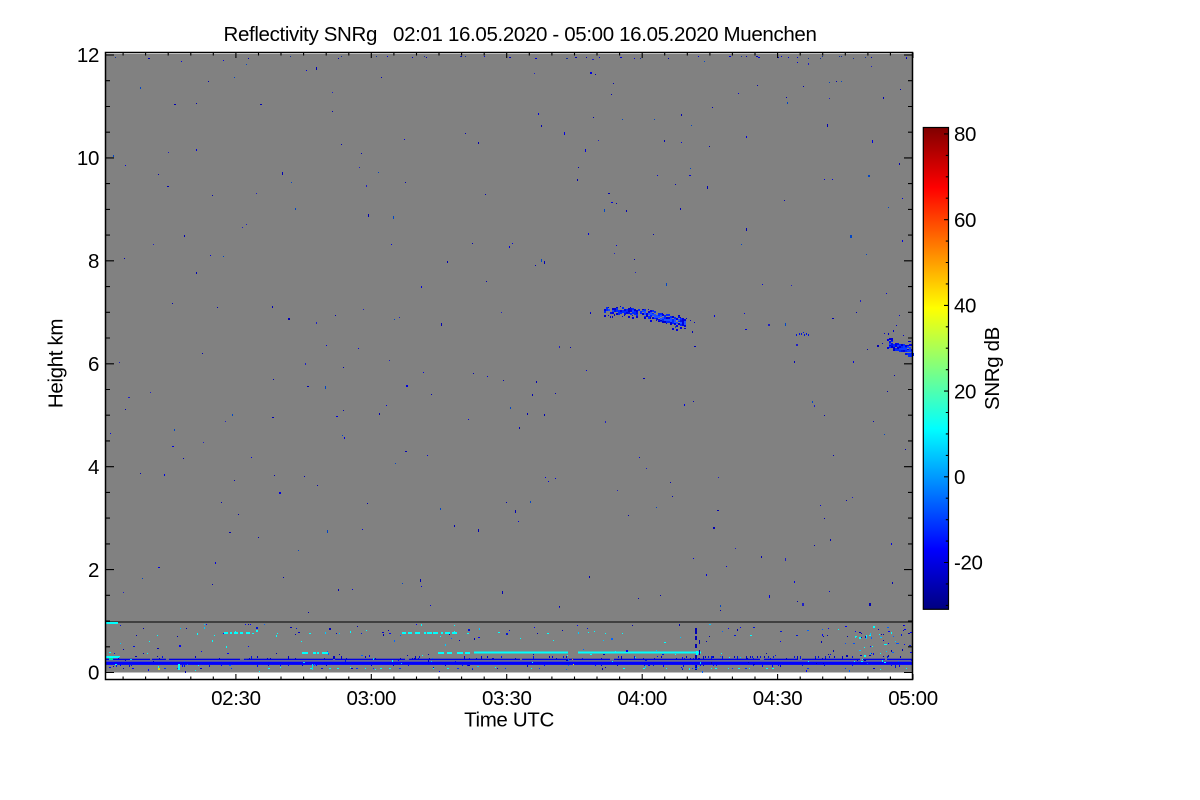 The width and height of the screenshot is (1200, 800). I want to click on svg-text: Time UTC, so click(509, 720).